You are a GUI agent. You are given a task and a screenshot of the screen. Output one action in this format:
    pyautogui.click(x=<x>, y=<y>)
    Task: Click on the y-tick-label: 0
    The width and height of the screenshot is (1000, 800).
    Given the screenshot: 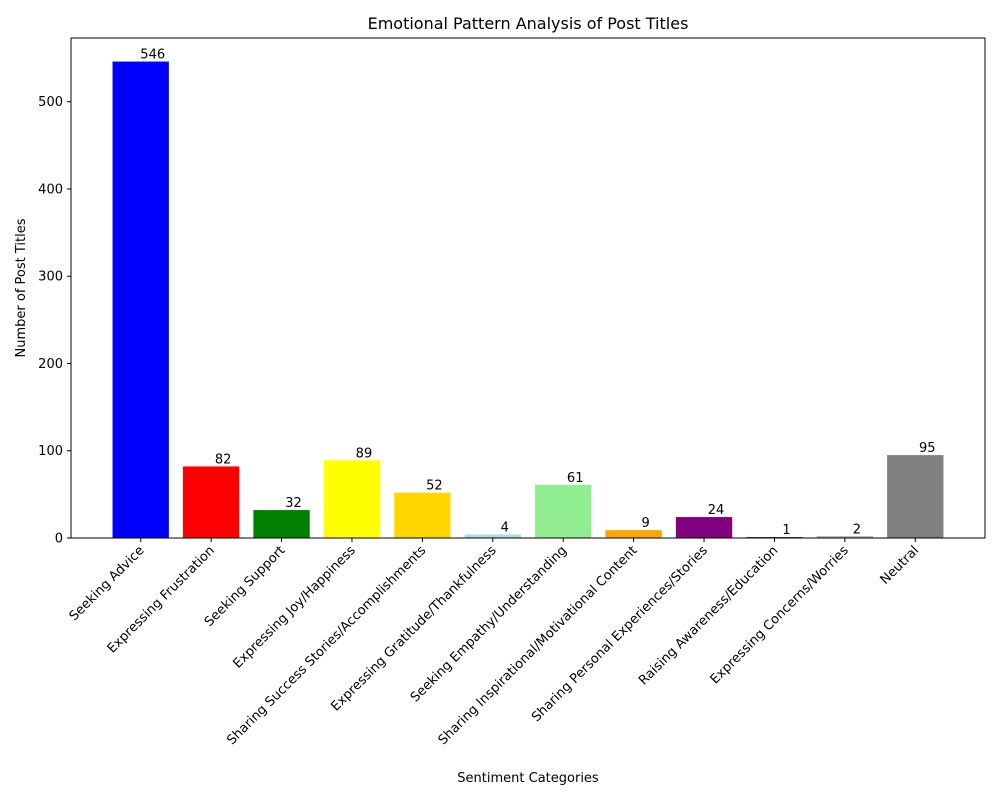 What is the action you would take?
    pyautogui.click(x=59, y=539)
    